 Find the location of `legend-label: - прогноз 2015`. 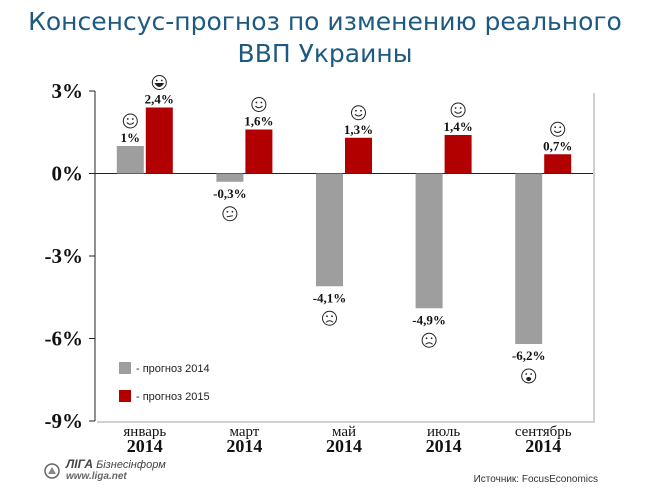

legend-label: - прогноз 2015 is located at coordinates (173, 397).